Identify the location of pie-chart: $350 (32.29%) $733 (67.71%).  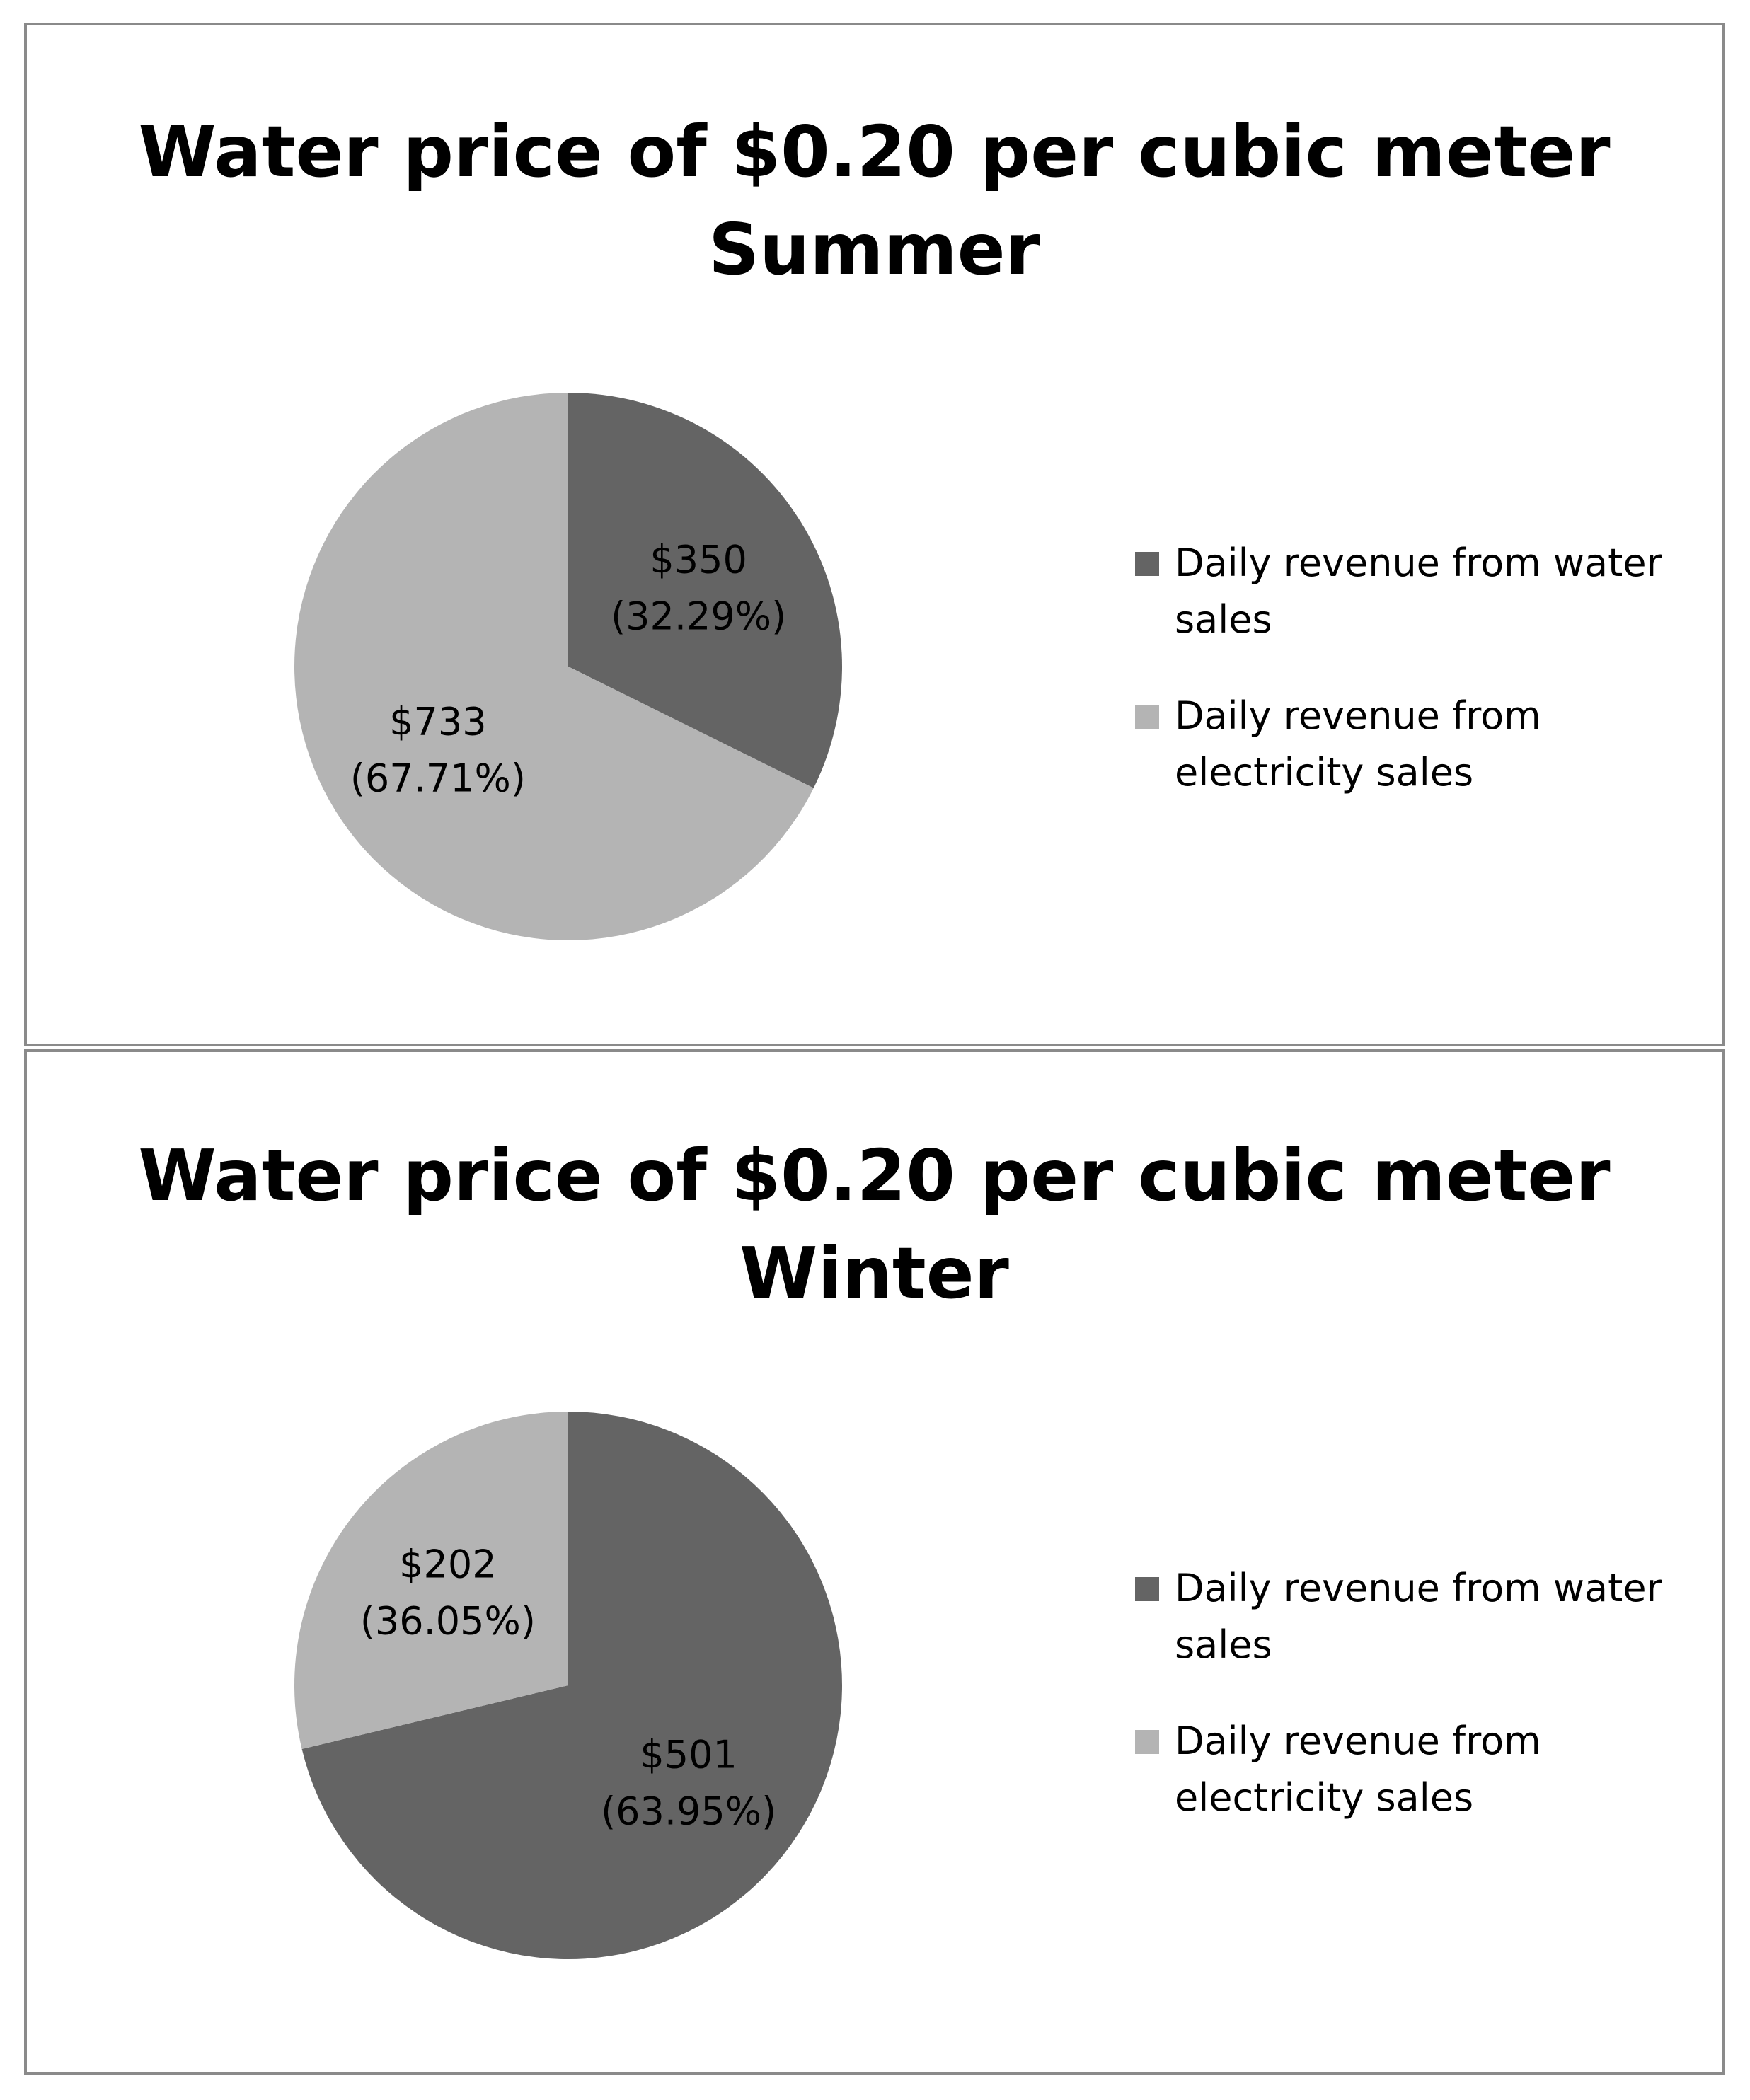
(568, 666).